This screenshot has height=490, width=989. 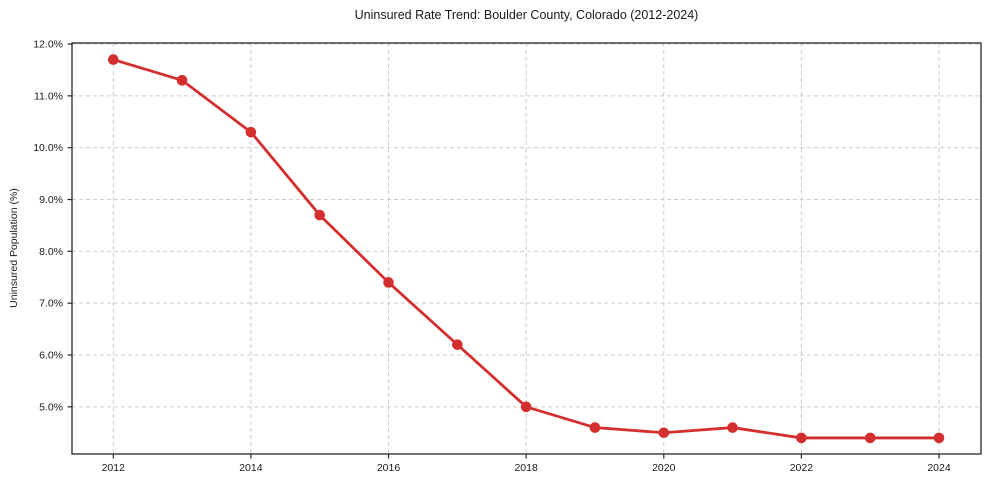 I want to click on x-tick-label: 2014, so click(x=251, y=468).